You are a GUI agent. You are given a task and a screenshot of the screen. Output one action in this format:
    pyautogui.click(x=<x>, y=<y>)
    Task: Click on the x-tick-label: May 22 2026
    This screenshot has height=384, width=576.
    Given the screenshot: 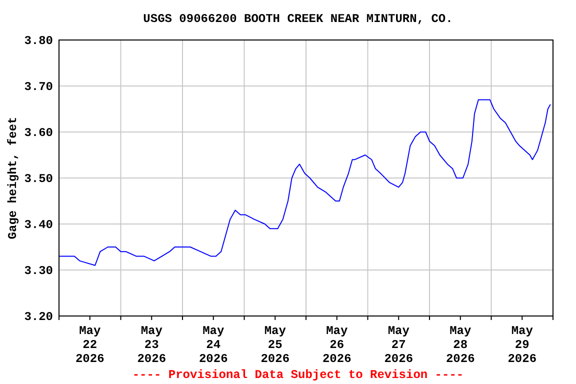 What is the action you would take?
    pyautogui.click(x=89, y=345)
    